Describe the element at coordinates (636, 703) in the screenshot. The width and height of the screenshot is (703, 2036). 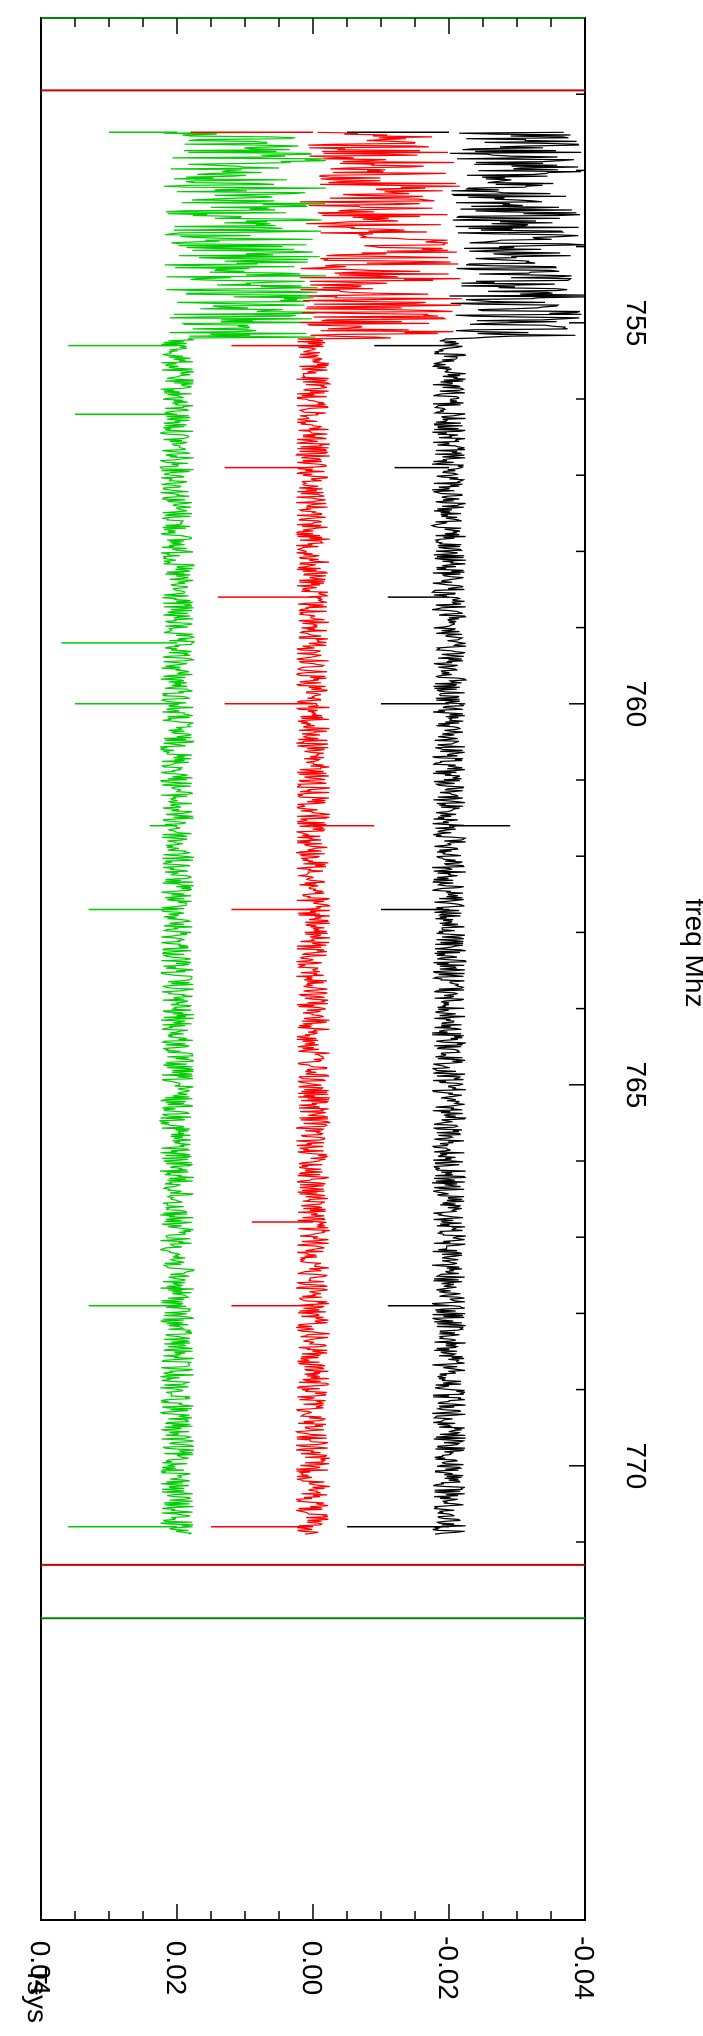
I see `x-tick-label: 760` at that location.